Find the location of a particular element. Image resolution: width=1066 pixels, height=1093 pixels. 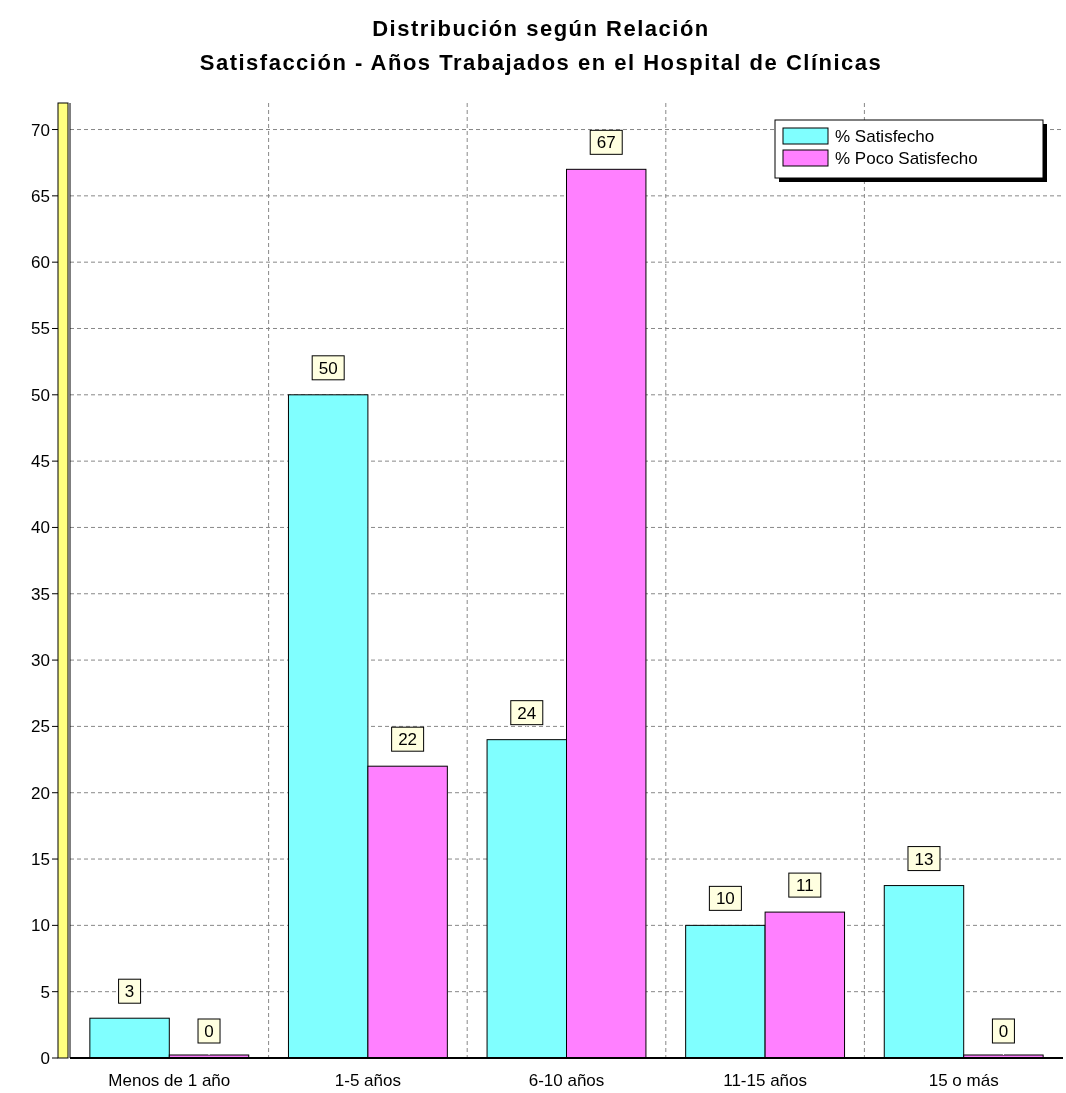

data-label: 67 is located at coordinates (606, 143).